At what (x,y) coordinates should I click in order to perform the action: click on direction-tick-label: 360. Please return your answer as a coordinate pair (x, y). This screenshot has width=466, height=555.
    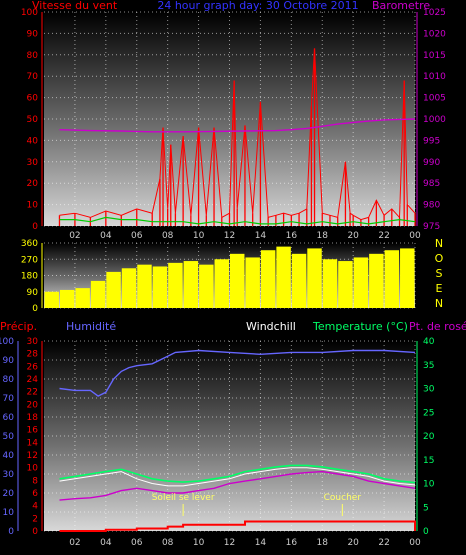
    Looking at the image, I should click on (29, 244).